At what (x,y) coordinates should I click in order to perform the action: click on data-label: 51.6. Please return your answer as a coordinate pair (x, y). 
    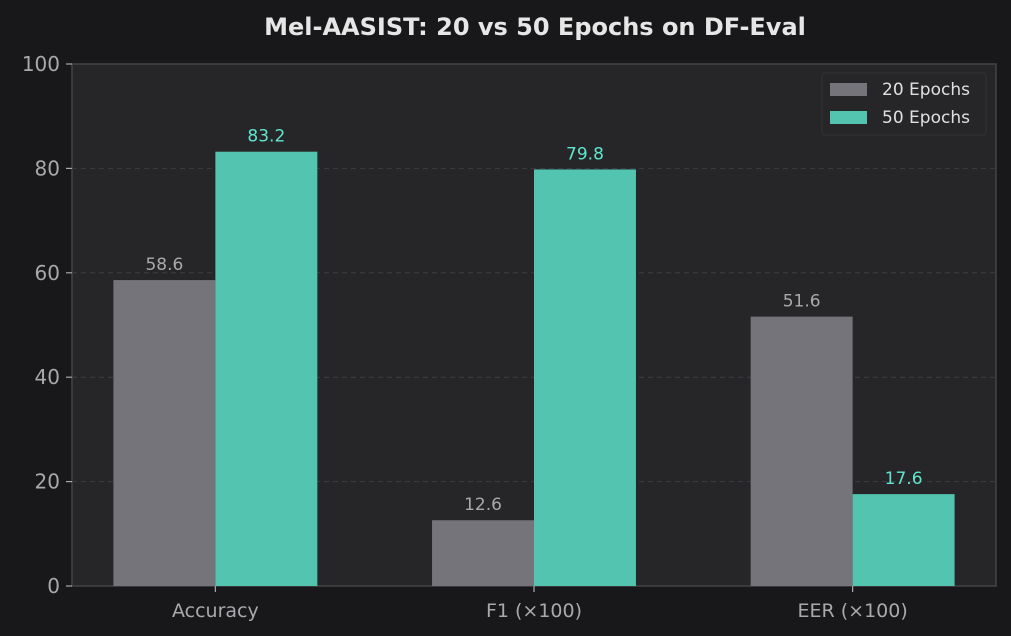
    Looking at the image, I should click on (802, 302).